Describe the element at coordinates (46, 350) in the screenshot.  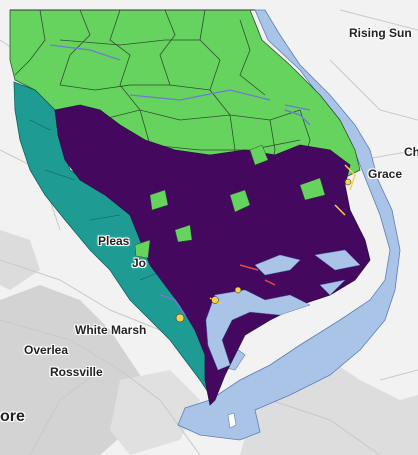
I see `label-overlea: Overlea` at that location.